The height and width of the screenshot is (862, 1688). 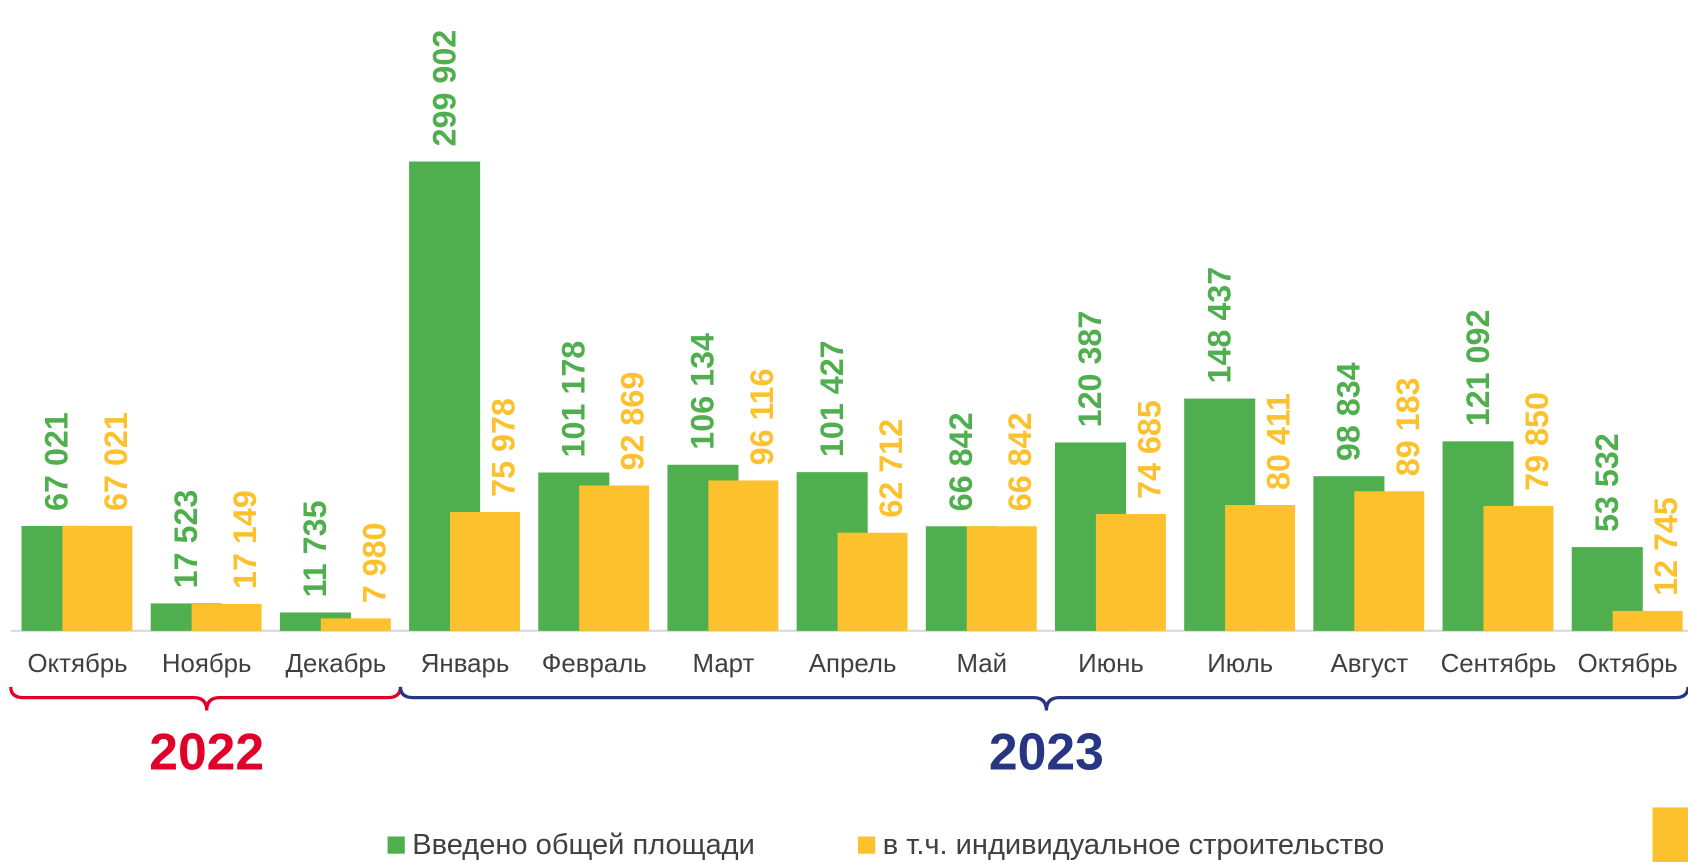 I want to click on value-label: 121 092, so click(x=1478, y=368).